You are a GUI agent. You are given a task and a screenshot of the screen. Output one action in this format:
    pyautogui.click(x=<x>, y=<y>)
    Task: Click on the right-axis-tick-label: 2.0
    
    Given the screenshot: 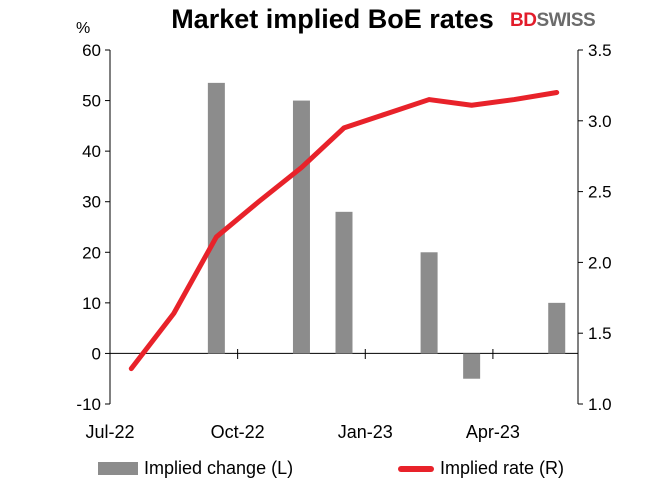 What is the action you would take?
    pyautogui.click(x=600, y=262)
    